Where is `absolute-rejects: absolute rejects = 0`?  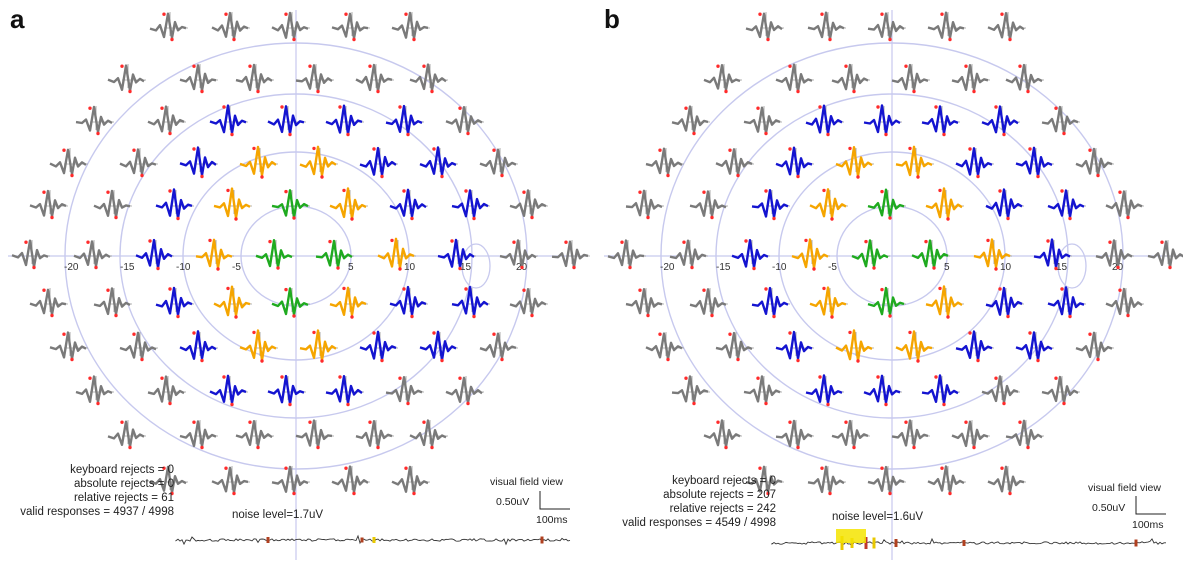 absolute-rejects: absolute rejects = 0 is located at coordinates (123, 484).